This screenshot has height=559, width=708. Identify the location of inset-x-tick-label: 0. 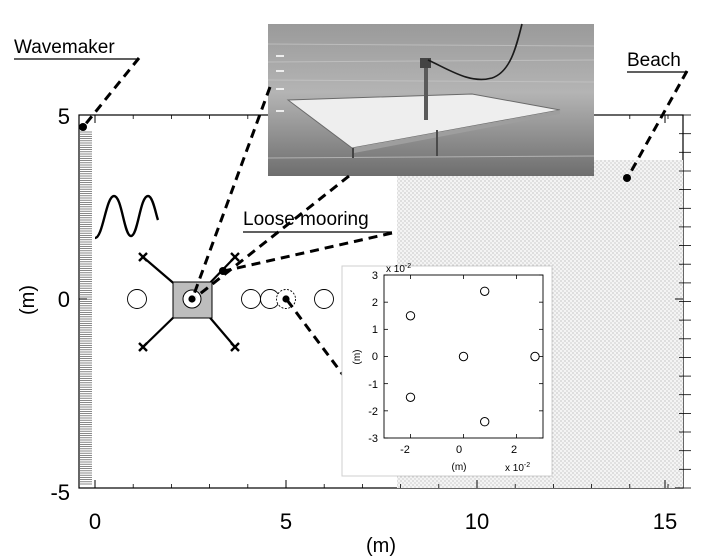
(459, 450).